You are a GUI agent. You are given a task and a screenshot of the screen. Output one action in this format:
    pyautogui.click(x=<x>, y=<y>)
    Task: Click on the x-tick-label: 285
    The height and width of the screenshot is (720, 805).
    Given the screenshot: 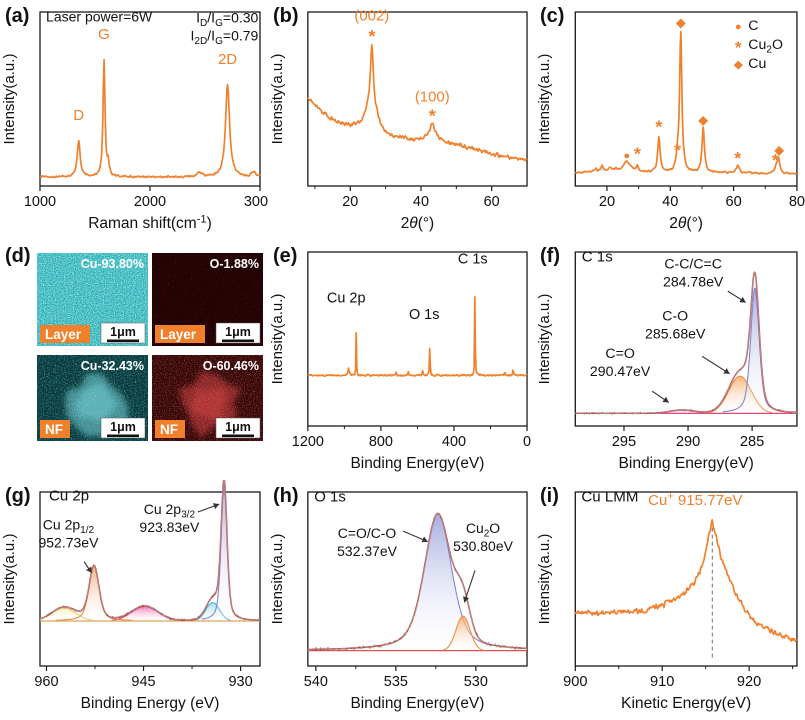 What is the action you would take?
    pyautogui.click(x=752, y=442)
    